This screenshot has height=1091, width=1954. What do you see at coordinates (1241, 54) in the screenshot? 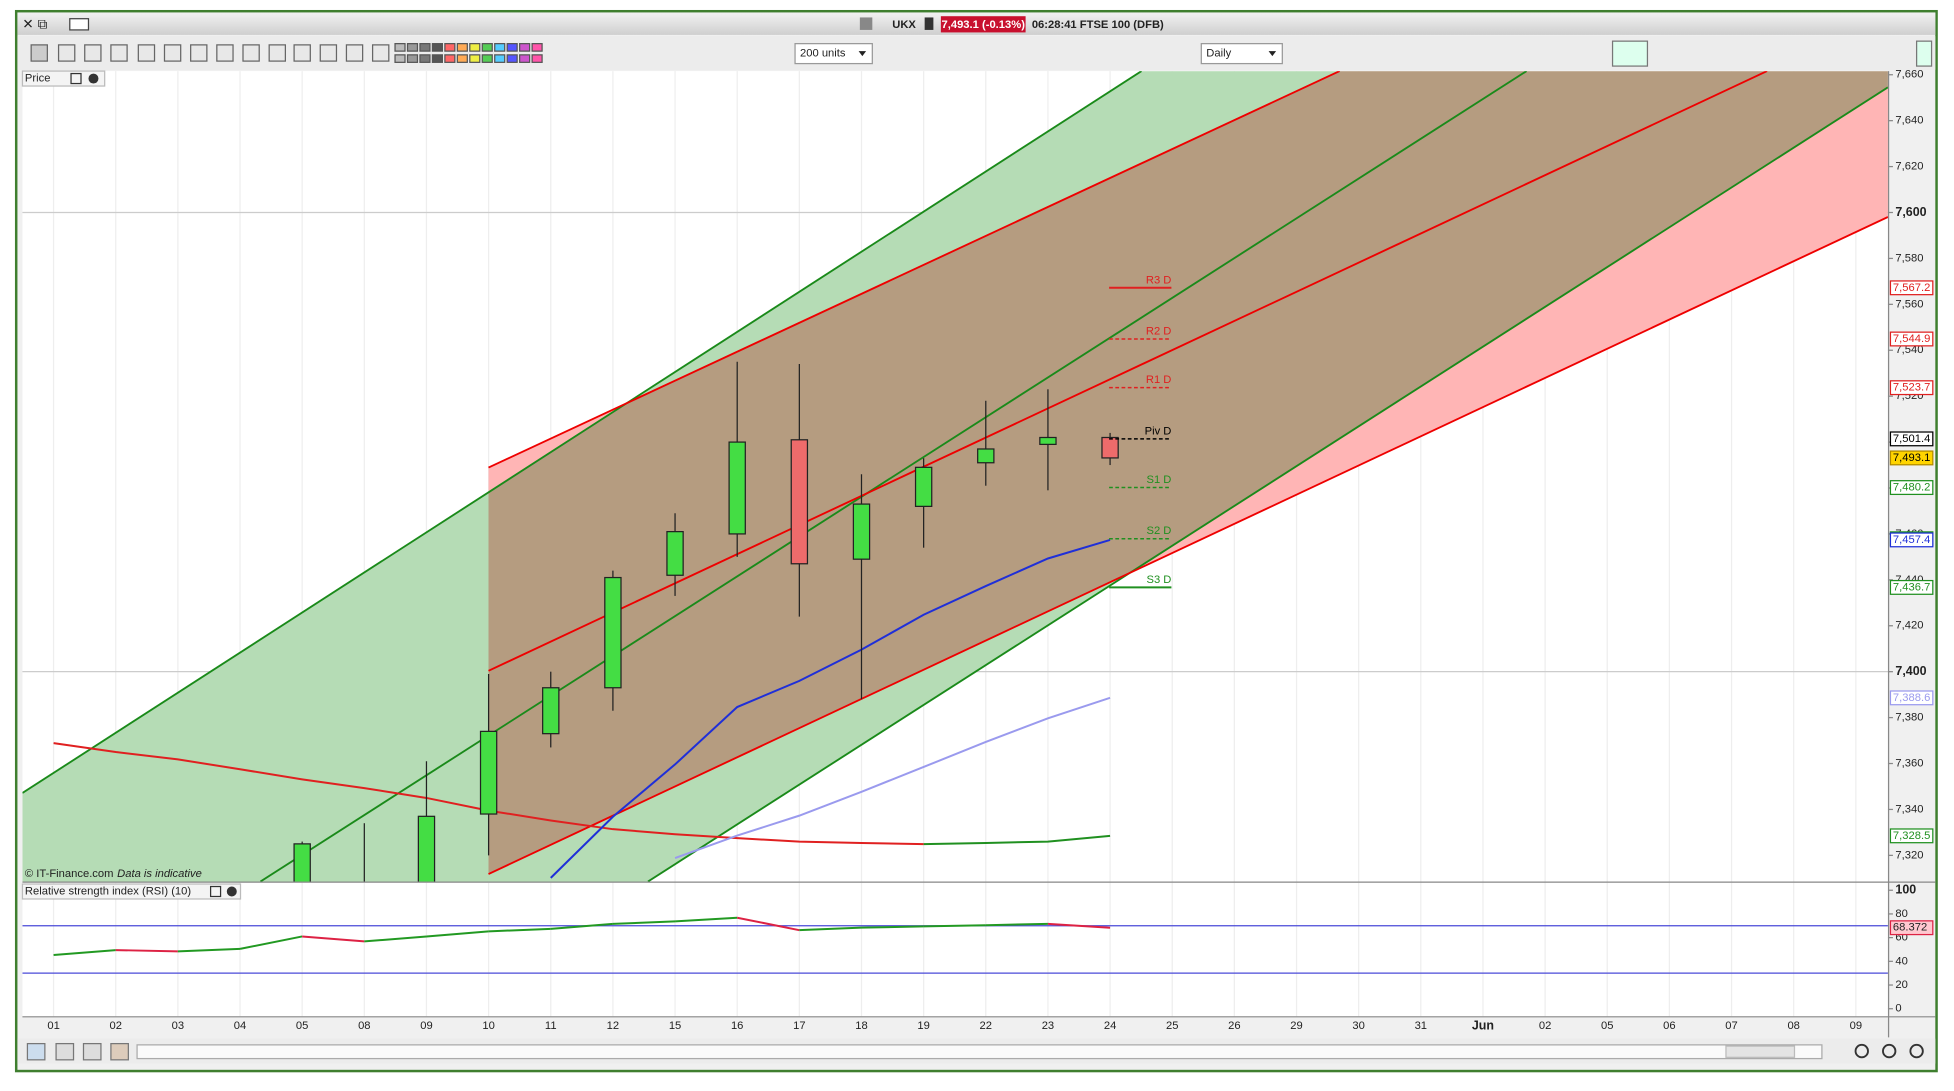
I see `interval-select` at bounding box center [1241, 54].